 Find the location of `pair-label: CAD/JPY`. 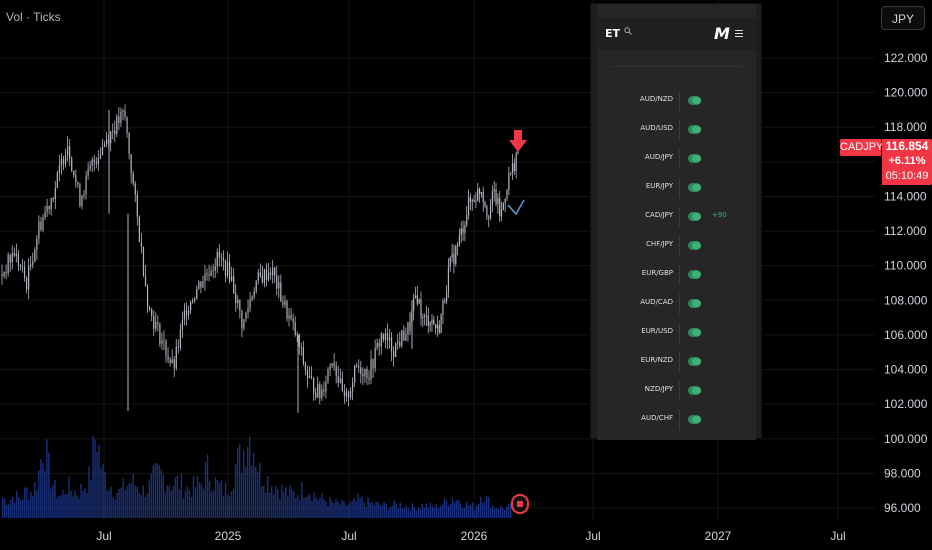

pair-label: CAD/JPY is located at coordinates (659, 215).